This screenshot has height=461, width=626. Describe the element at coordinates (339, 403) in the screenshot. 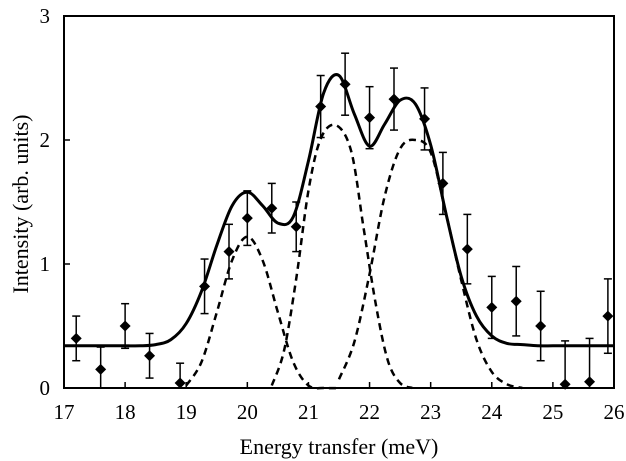

I see `x-axis: 17 18 19 20 21 22 23 24 25 26` at that location.